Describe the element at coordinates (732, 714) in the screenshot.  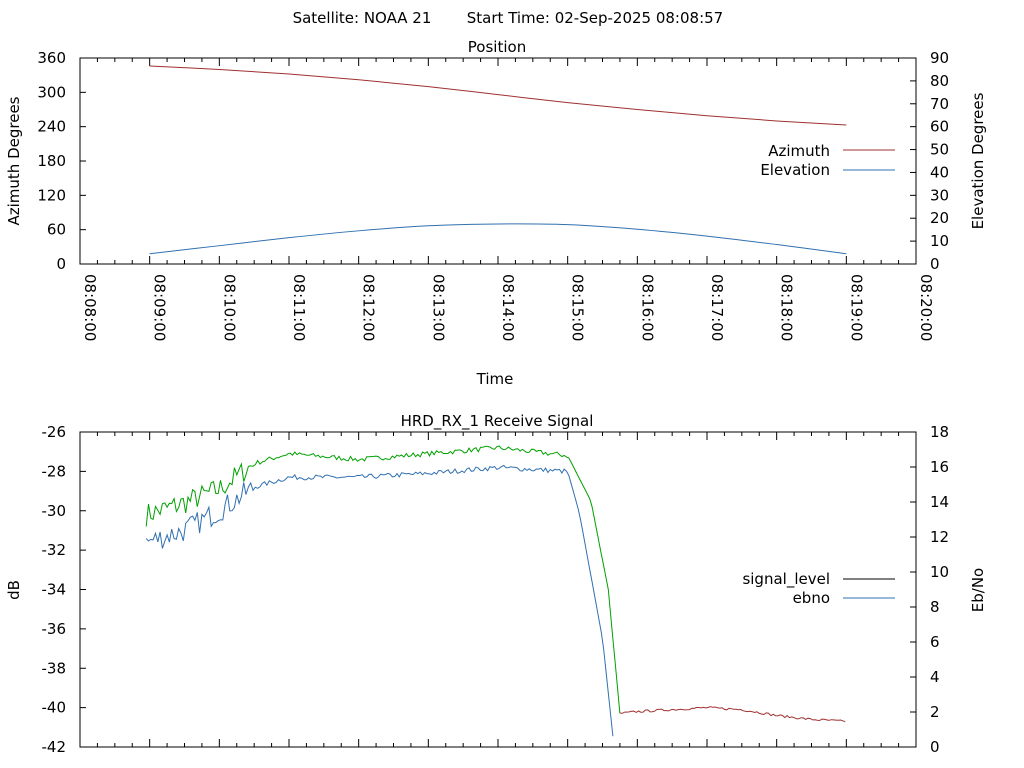
I see `signal-tail-line` at that location.